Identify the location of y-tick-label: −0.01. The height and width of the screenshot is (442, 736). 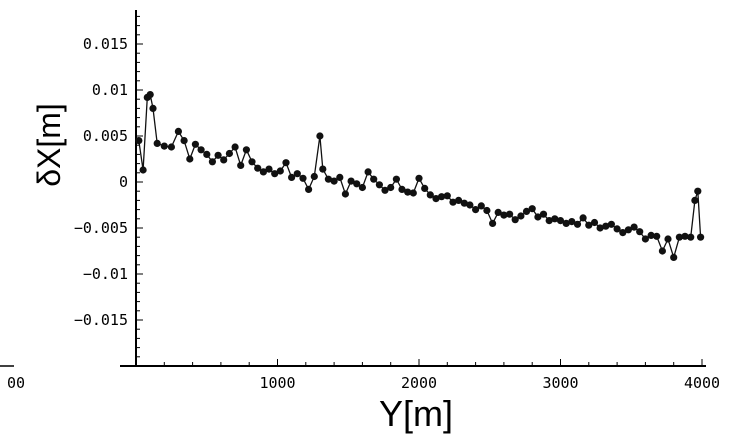
(105, 274).